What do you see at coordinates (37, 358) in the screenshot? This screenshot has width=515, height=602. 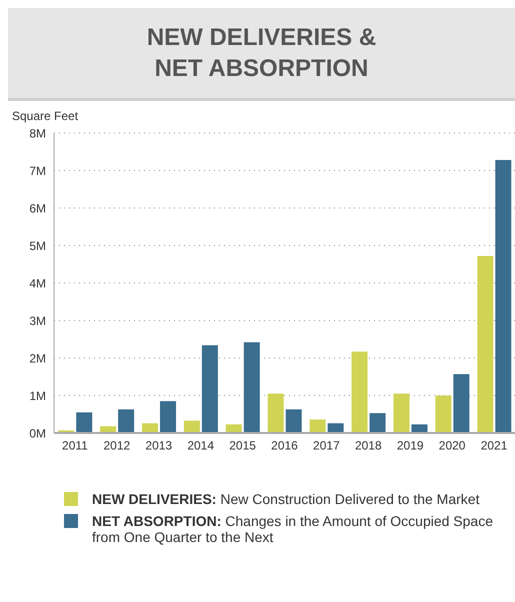 I see `y-tick-label: 2M` at bounding box center [37, 358].